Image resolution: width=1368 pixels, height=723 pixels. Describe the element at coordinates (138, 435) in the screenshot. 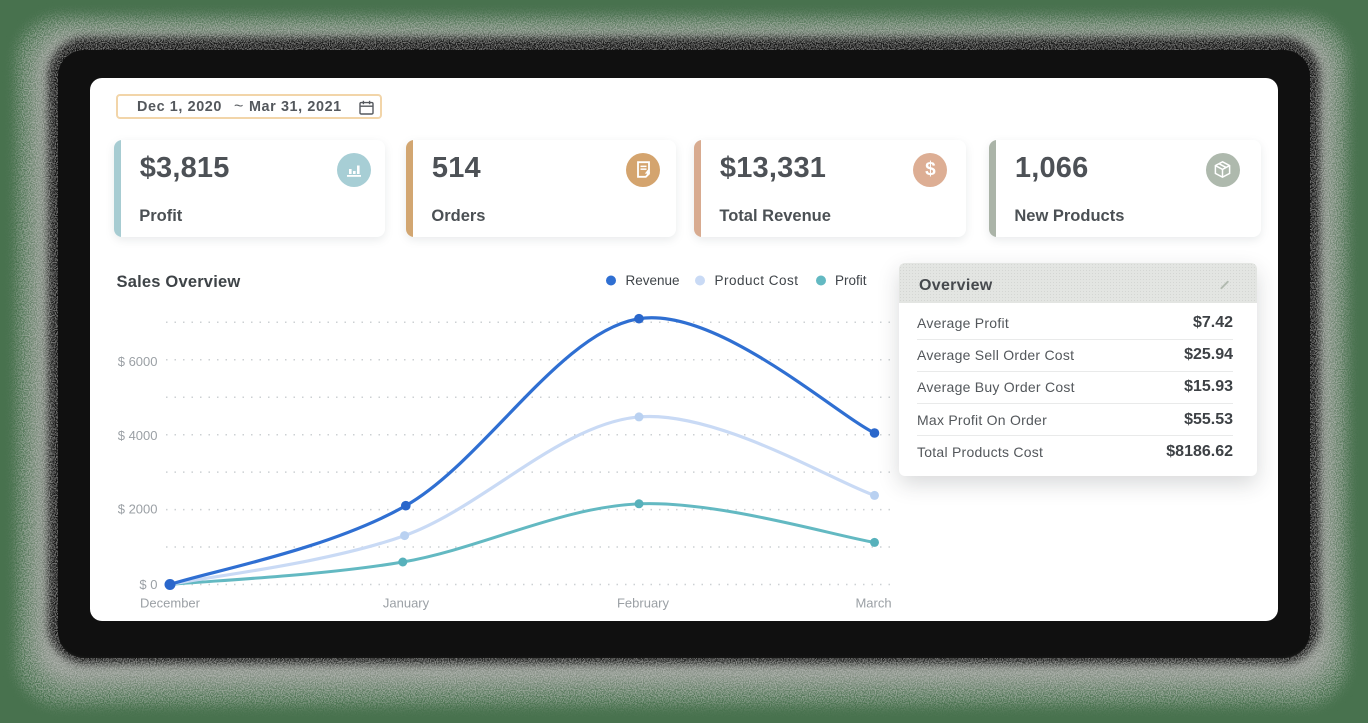

I see `svg-text: $ 4000` at that location.